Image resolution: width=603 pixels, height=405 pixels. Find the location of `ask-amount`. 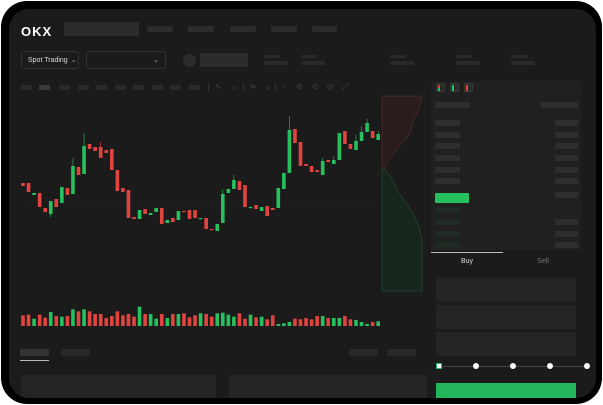

ask-amount is located at coordinates (566, 135).